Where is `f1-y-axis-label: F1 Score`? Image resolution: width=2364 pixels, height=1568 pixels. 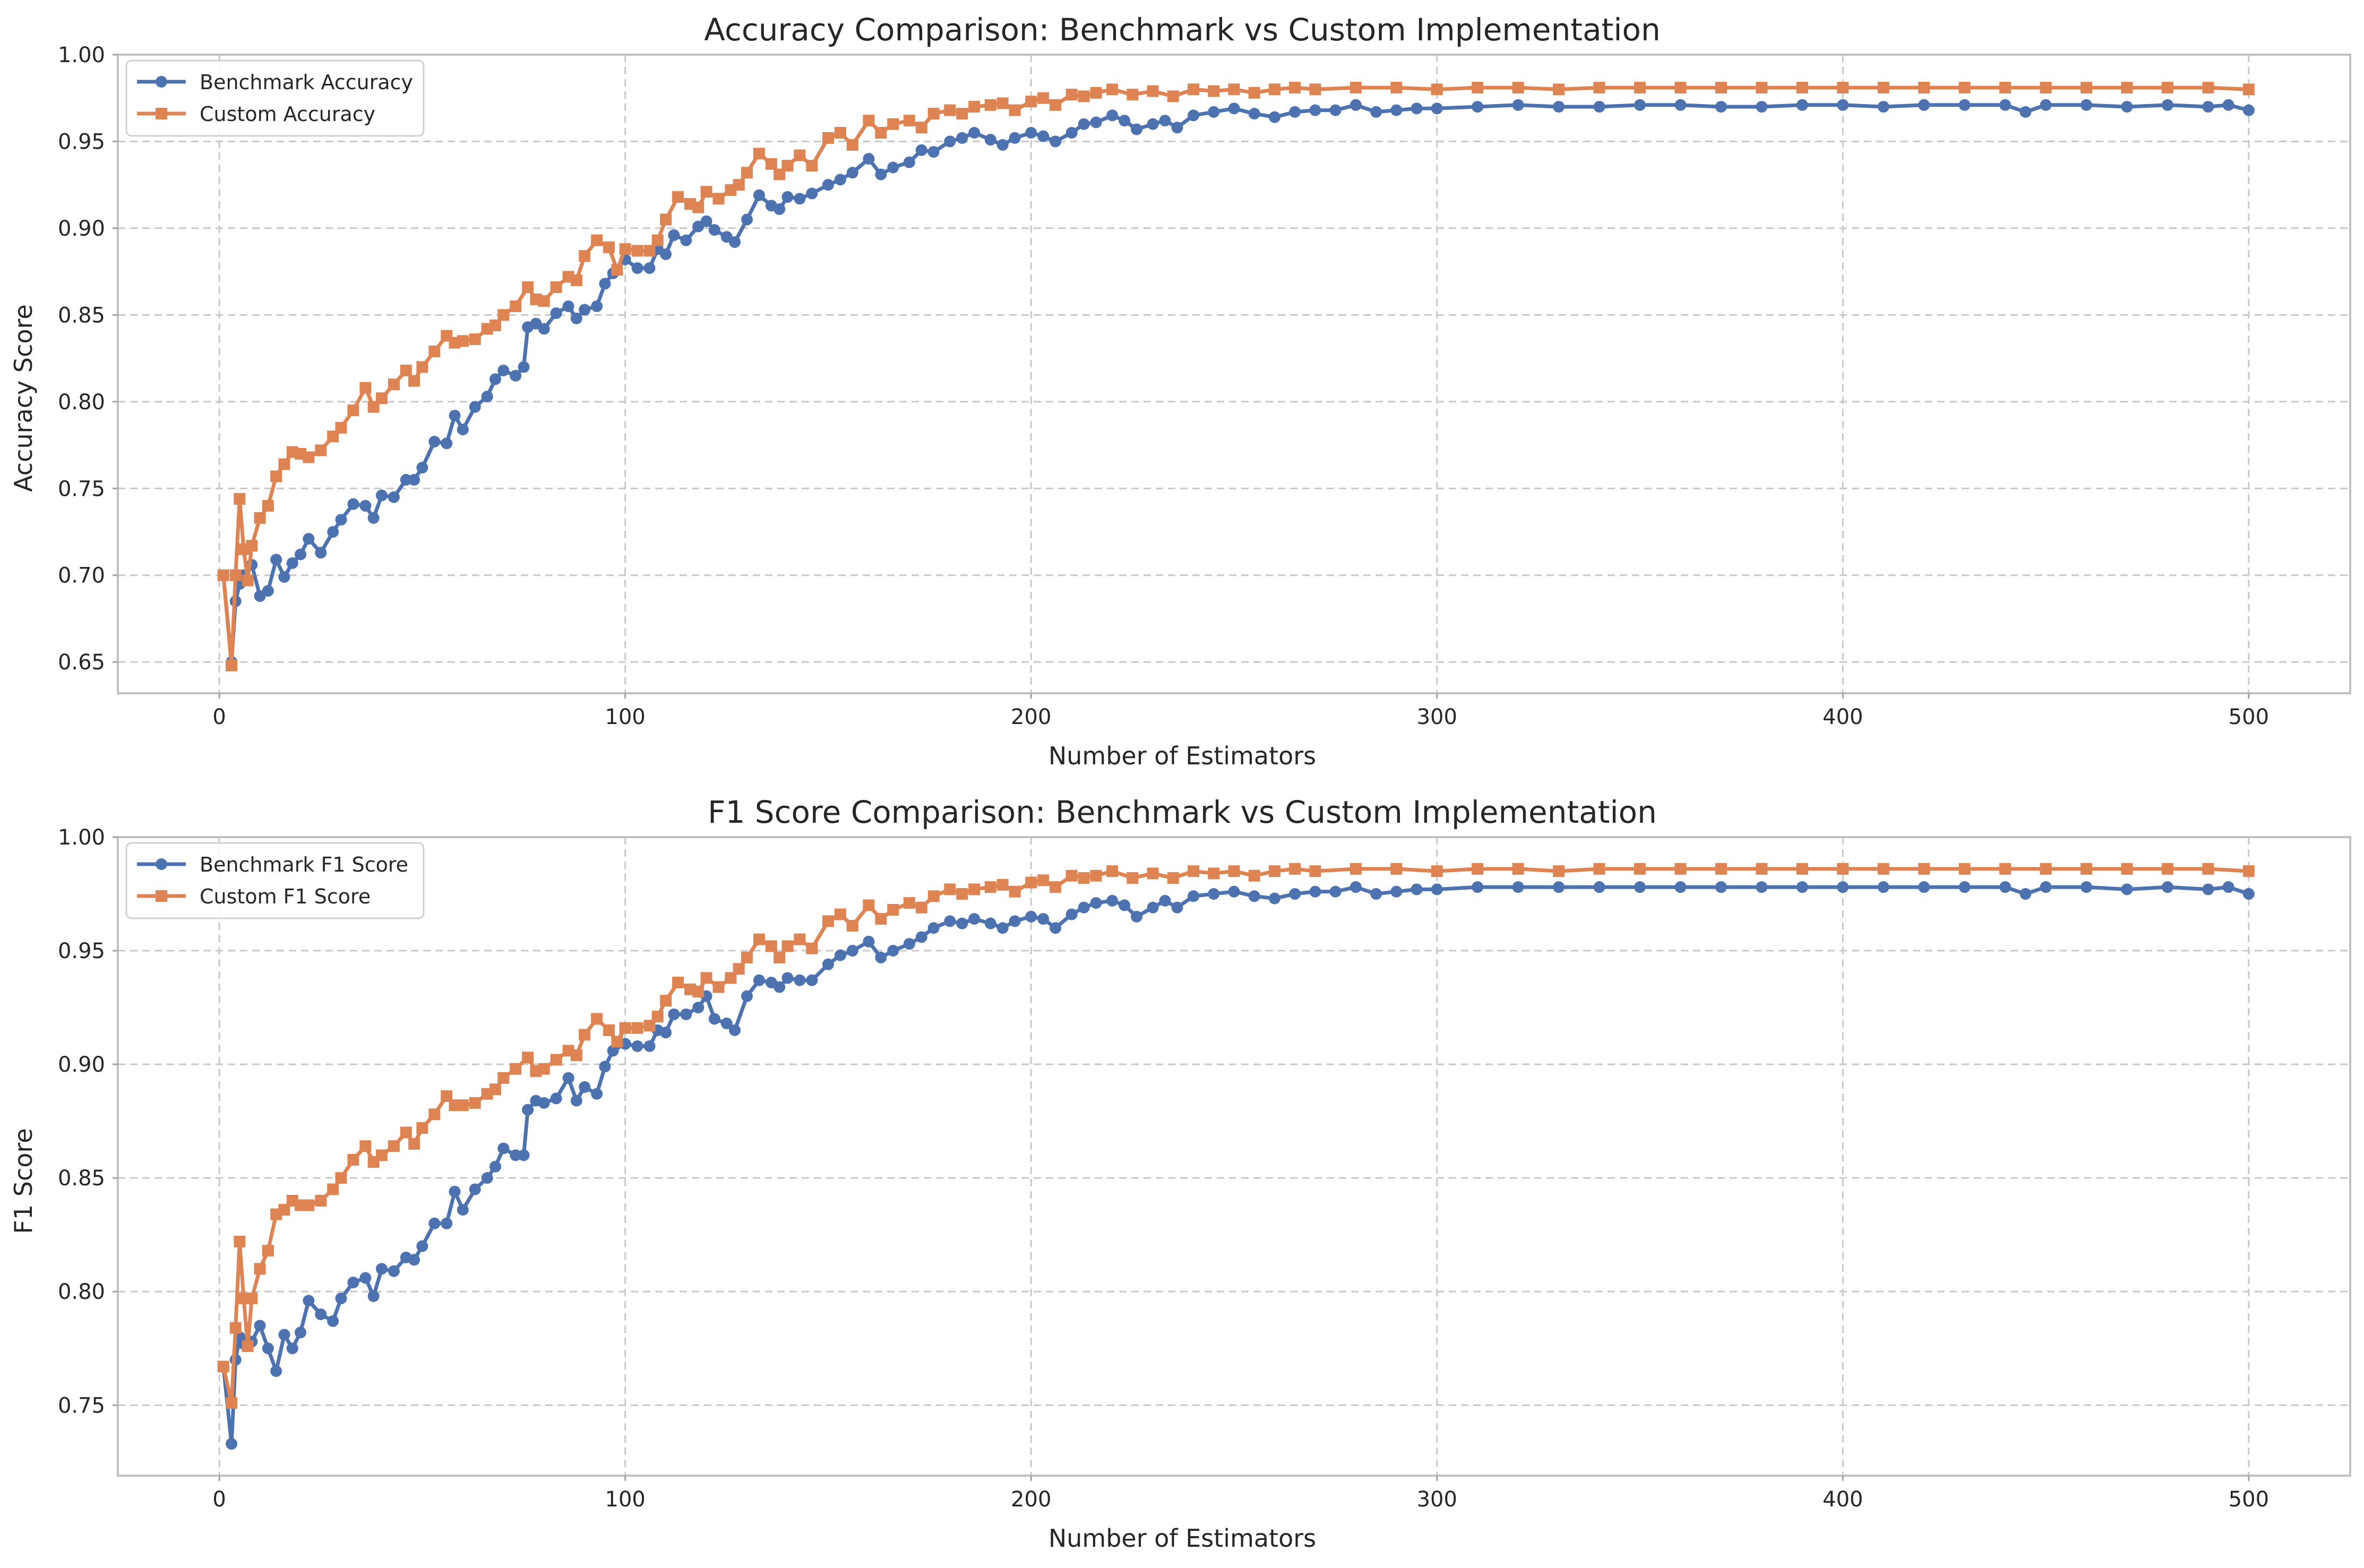
f1-y-axis-label: F1 Score is located at coordinates (23, 1181).